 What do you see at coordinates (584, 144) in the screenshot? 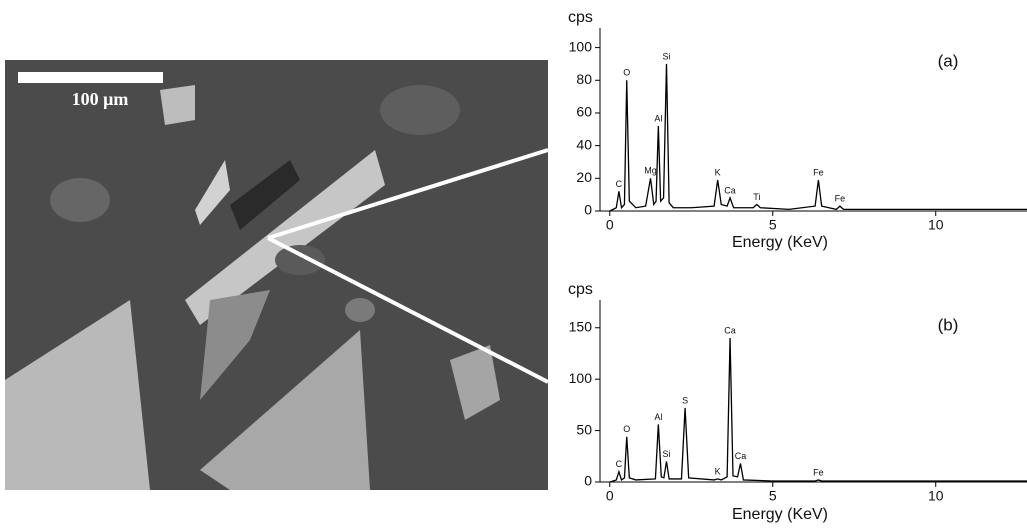
I see `y-tick-label: 40` at bounding box center [584, 144].